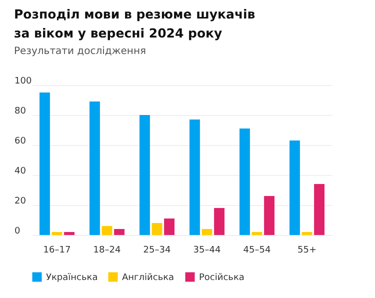 The height and width of the screenshot is (298, 375). What do you see at coordinates (20, 141) in the screenshot?
I see `y-tick-label: 60` at bounding box center [20, 141].